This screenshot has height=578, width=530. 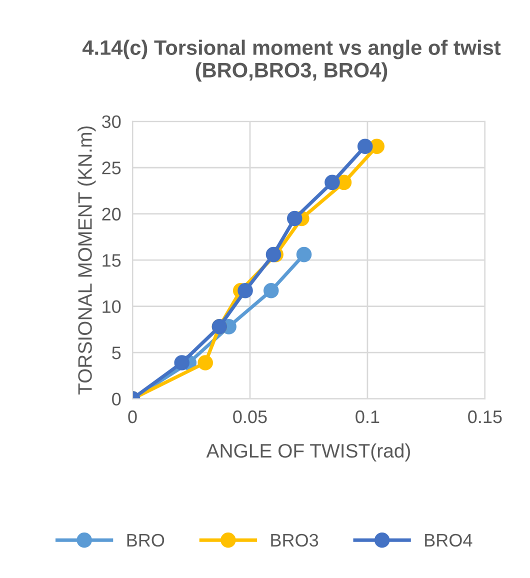 I want to click on x-tick-label: 0.05, so click(x=250, y=417).